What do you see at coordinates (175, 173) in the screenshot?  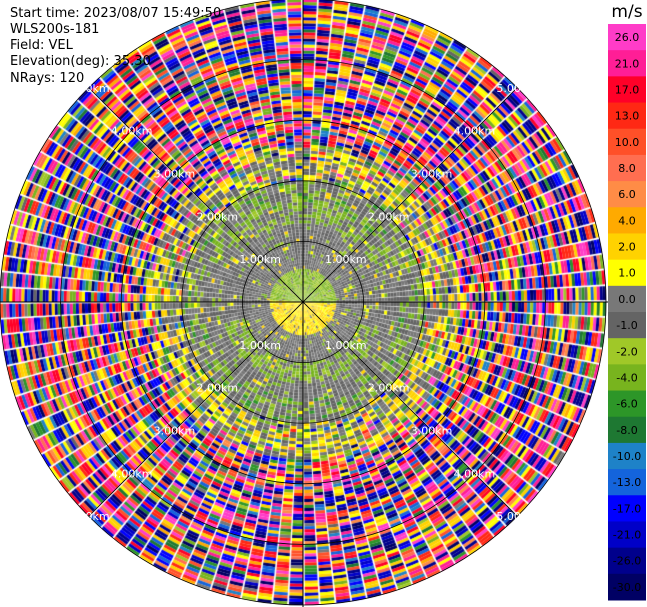 I see `ring-label-3km-nw: 3.00km` at bounding box center [175, 173].